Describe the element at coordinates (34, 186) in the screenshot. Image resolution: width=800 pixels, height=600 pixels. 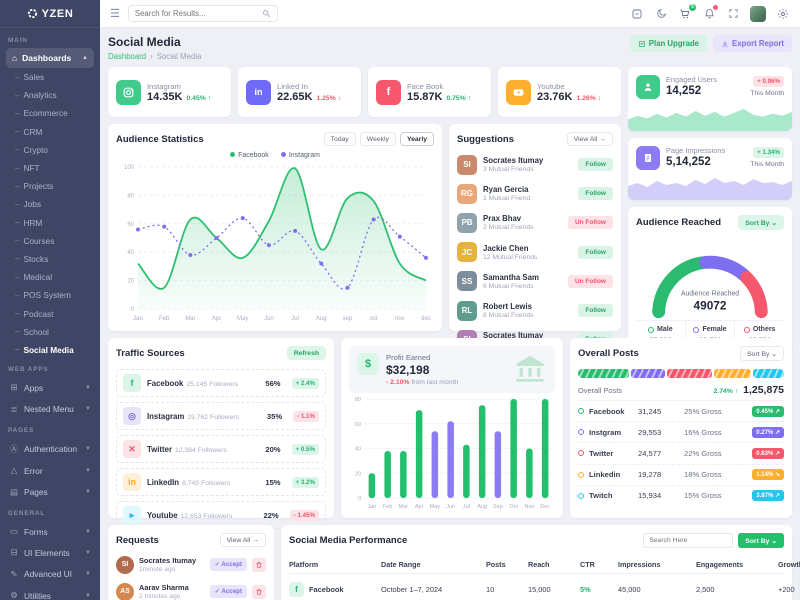
I see `sidebar-item-projects: – Projects` at that location.